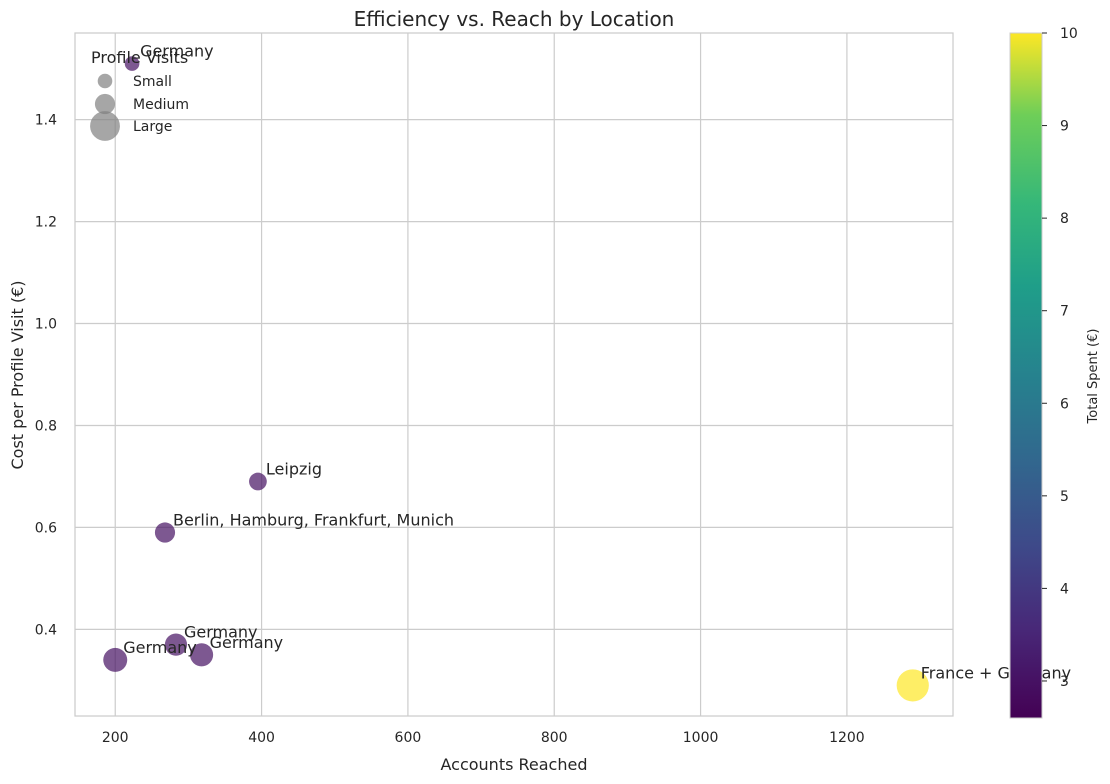  What do you see at coordinates (1064, 682) in the screenshot?
I see `colorbar-tick-label: 3` at bounding box center [1064, 682].